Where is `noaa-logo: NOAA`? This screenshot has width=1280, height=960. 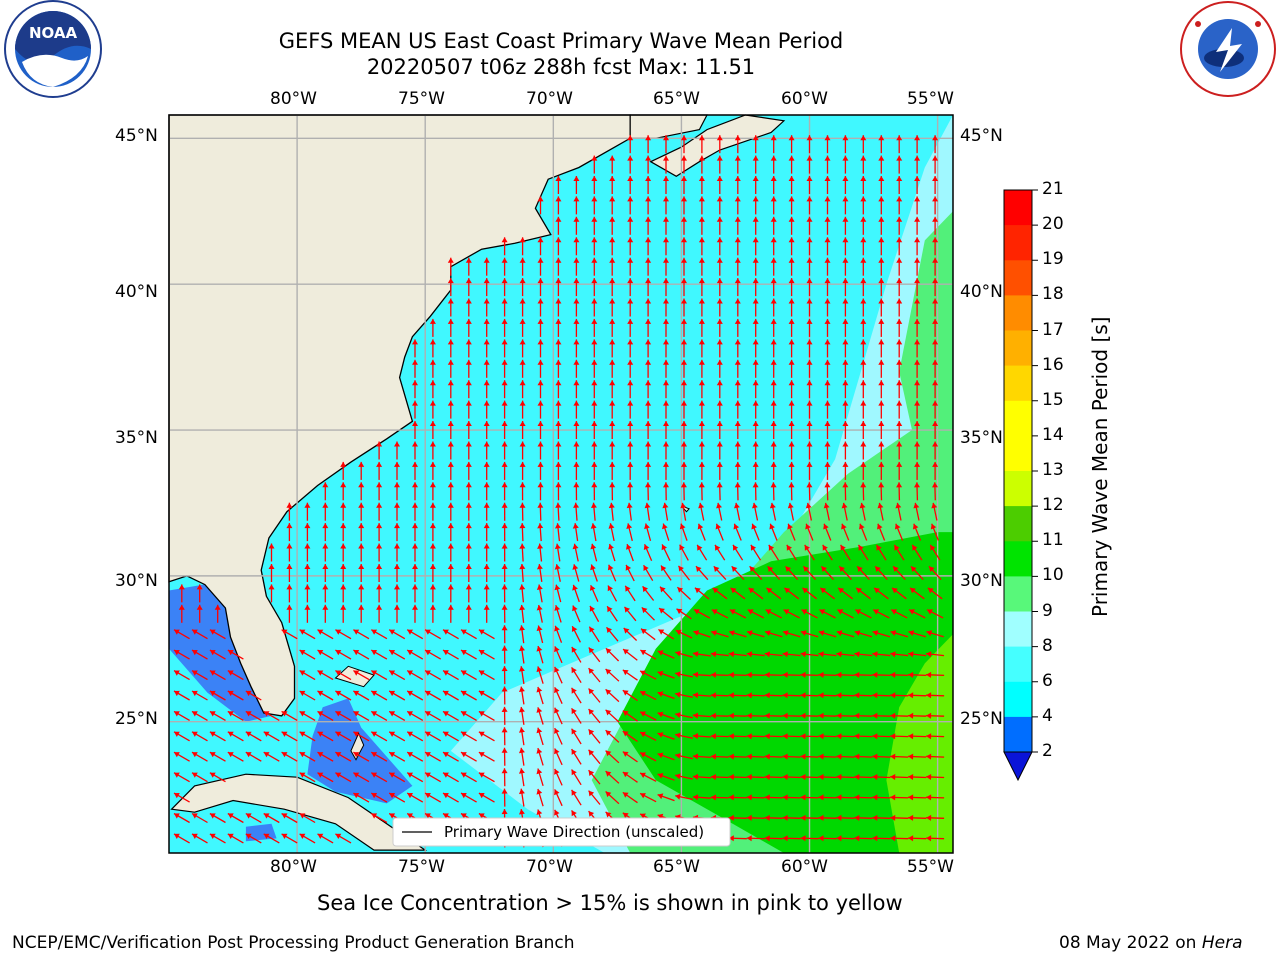
noaa-logo: NOAA is located at coordinates (53, 50).